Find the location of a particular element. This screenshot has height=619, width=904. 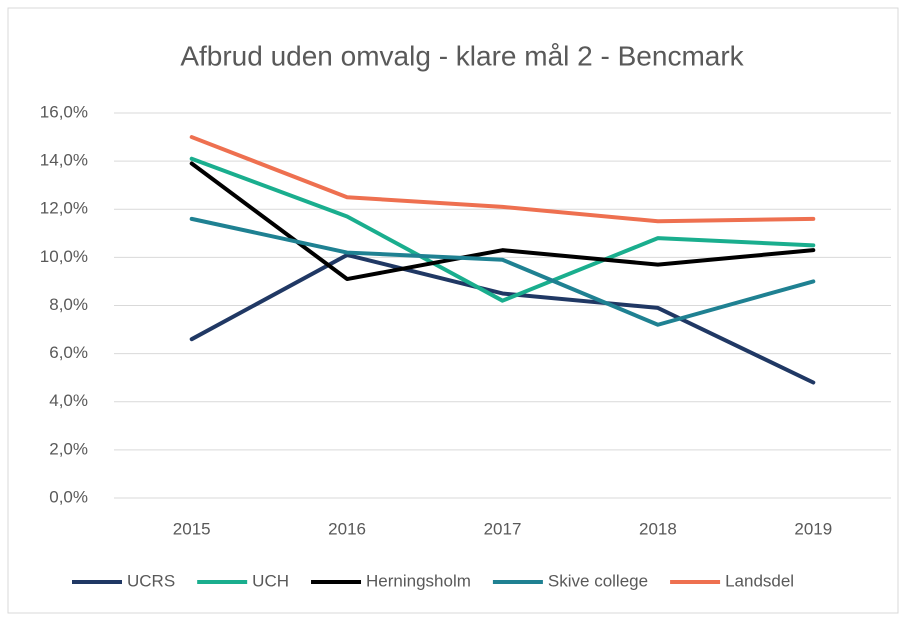

x-tick-label: 2017 is located at coordinates (503, 528).